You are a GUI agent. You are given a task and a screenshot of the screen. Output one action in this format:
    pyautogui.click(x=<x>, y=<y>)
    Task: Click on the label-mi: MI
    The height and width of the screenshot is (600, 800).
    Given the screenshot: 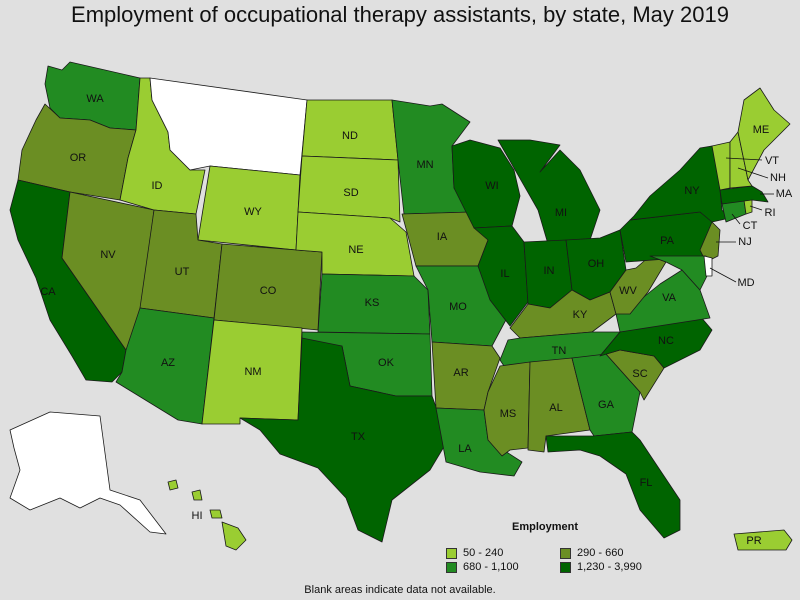 What is the action you would take?
    pyautogui.click(x=561, y=213)
    